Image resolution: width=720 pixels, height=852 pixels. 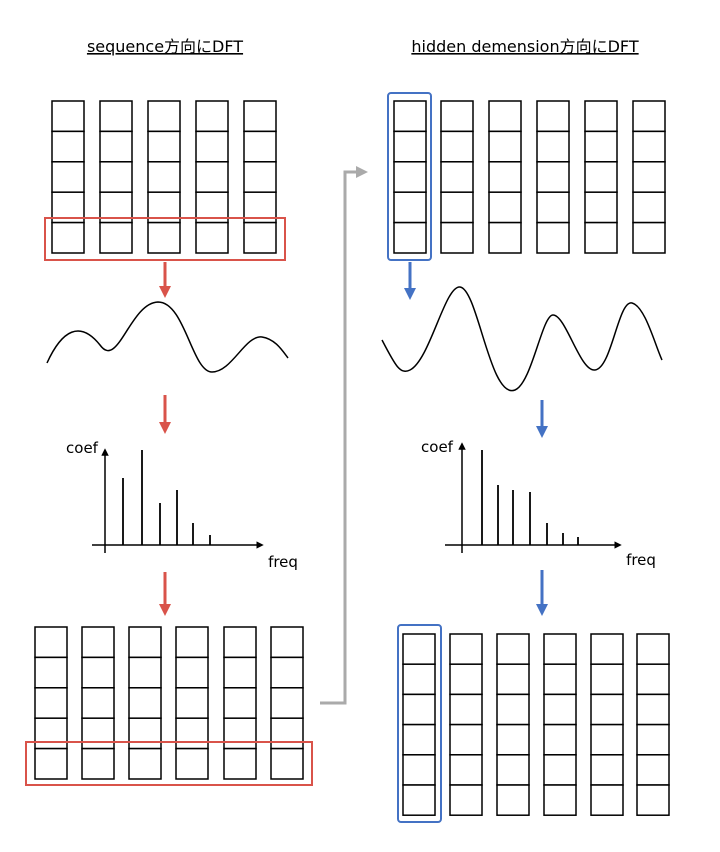 I want to click on highlight-row, so click(x=169, y=763).